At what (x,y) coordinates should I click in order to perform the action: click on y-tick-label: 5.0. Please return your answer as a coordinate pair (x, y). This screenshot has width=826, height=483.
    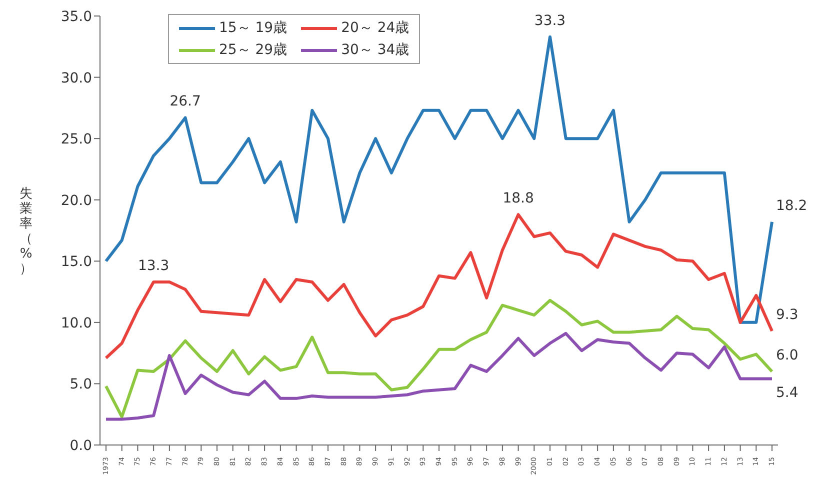
    Looking at the image, I should click on (81, 384).